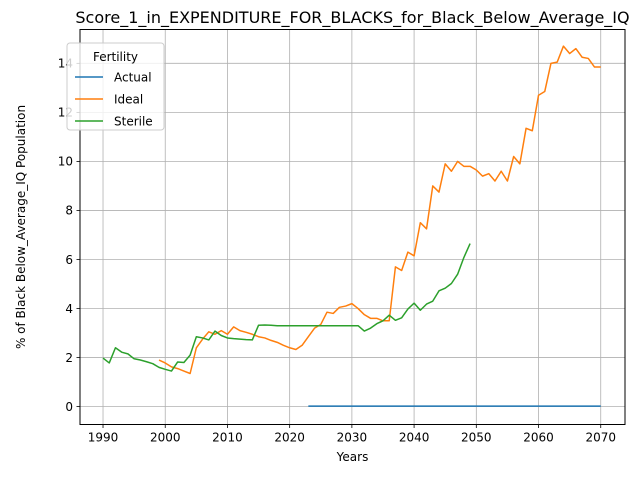 Image resolution: width=640 pixels, height=480 pixels. Describe the element at coordinates (21, 227) in the screenshot. I see `y-axis-label: % of Black Below_Average_IQ Population` at that location.